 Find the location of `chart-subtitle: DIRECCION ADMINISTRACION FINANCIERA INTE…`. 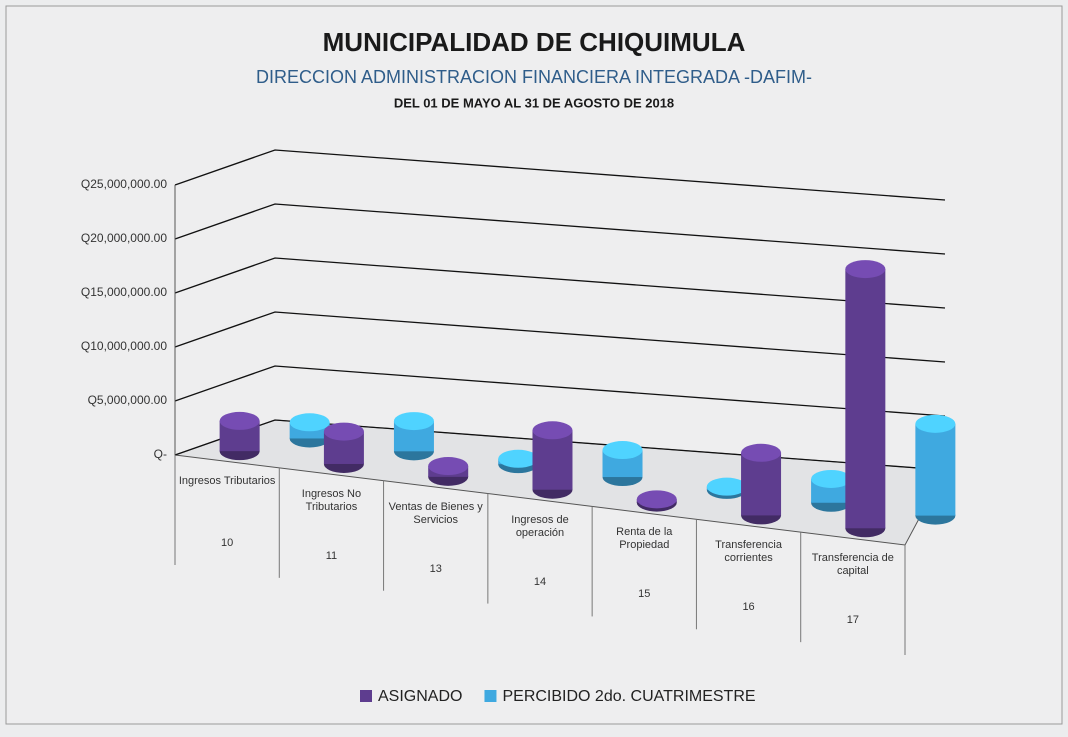

chart-subtitle: DIRECCION ADMINISTRACION FINANCIERA INTE… is located at coordinates (534, 77).